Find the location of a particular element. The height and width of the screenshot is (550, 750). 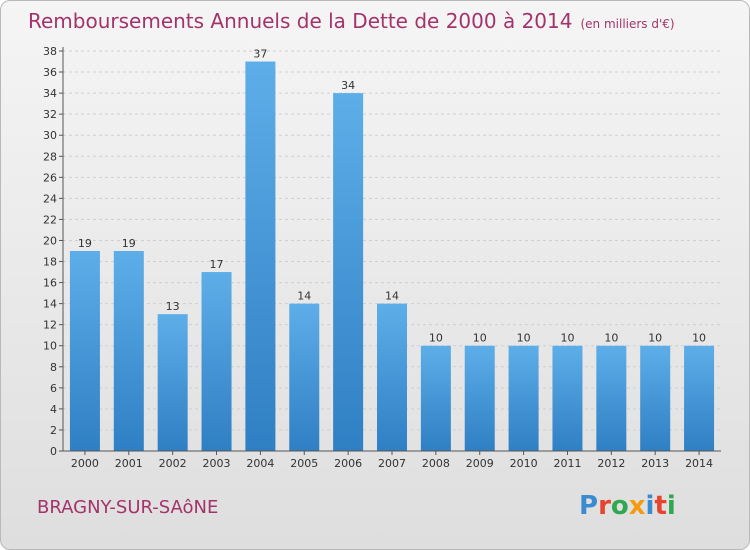

bar-2013 is located at coordinates (655, 398).